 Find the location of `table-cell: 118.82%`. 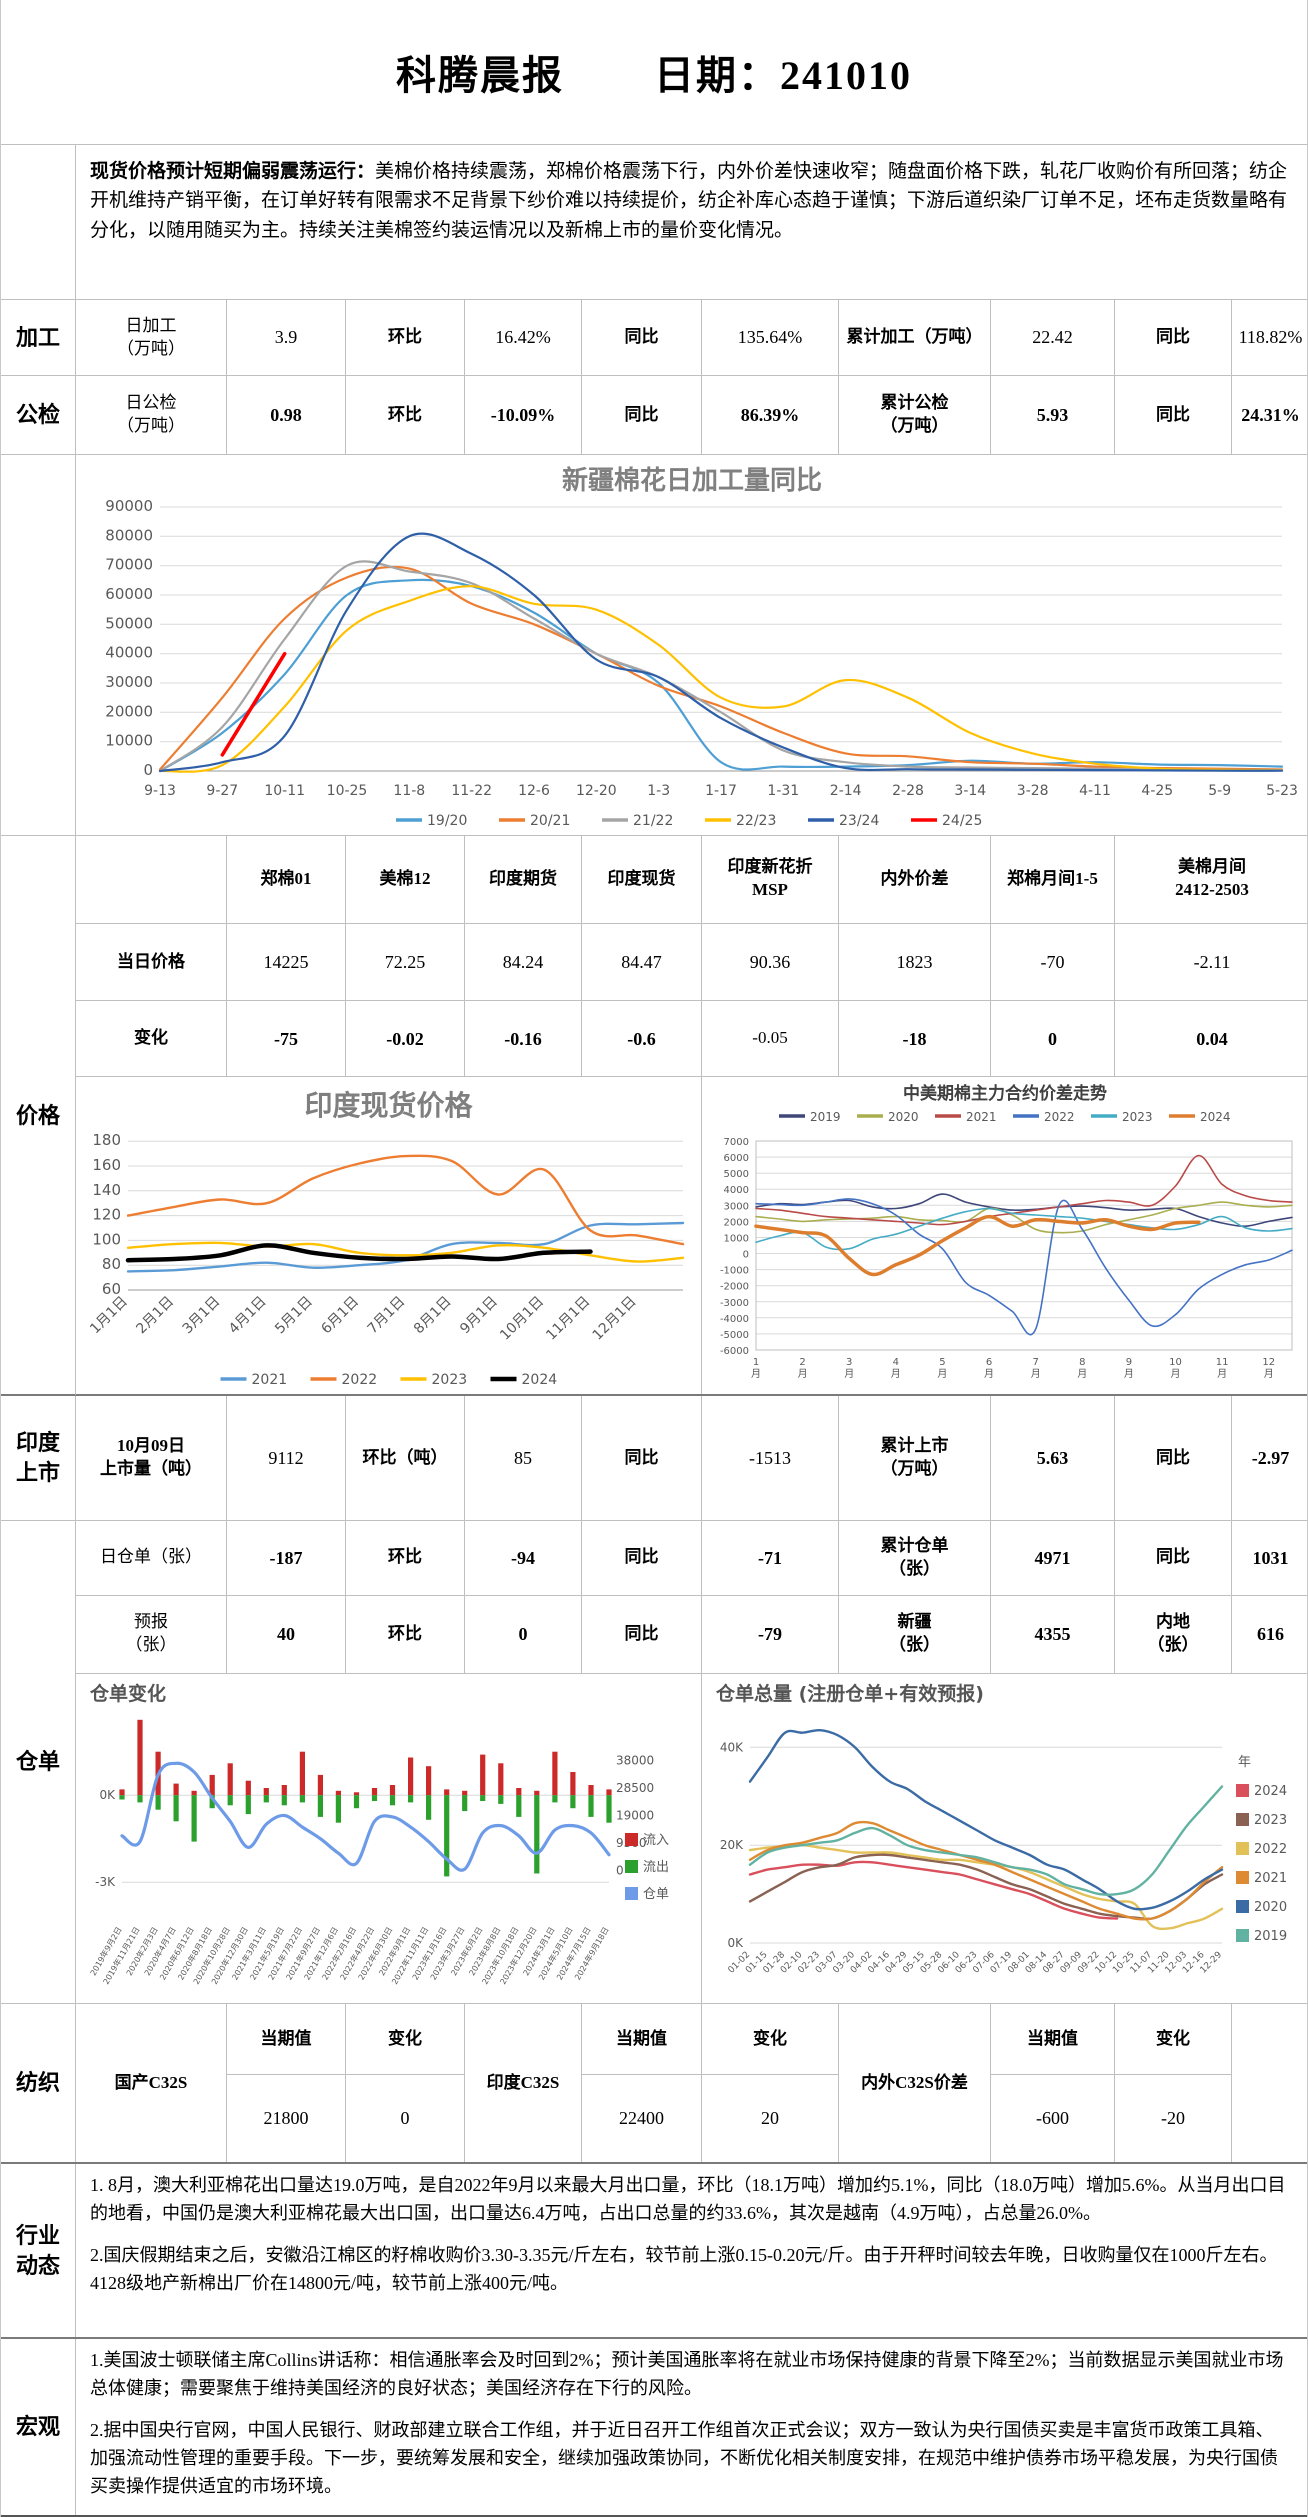

table-cell: 118.82% is located at coordinates (1270, 337).